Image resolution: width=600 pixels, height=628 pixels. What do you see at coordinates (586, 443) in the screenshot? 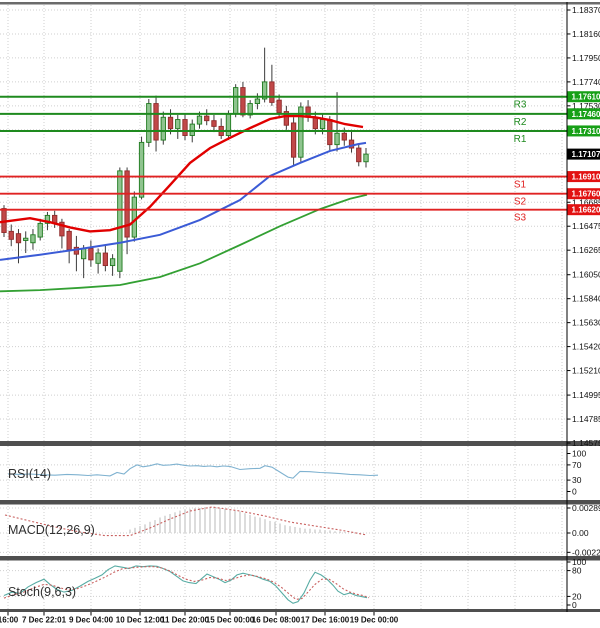
I see `y-axis-tick-label: 1.14575` at bounding box center [586, 443].